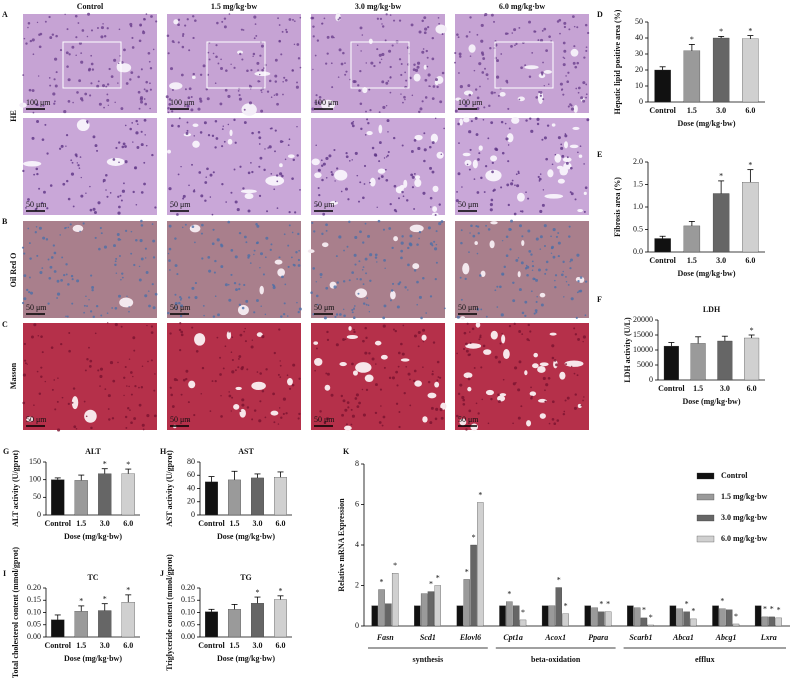  What do you see at coordinates (235, 523) in the screenshot?
I see `x-tick-label: 1.5` at bounding box center [235, 523].